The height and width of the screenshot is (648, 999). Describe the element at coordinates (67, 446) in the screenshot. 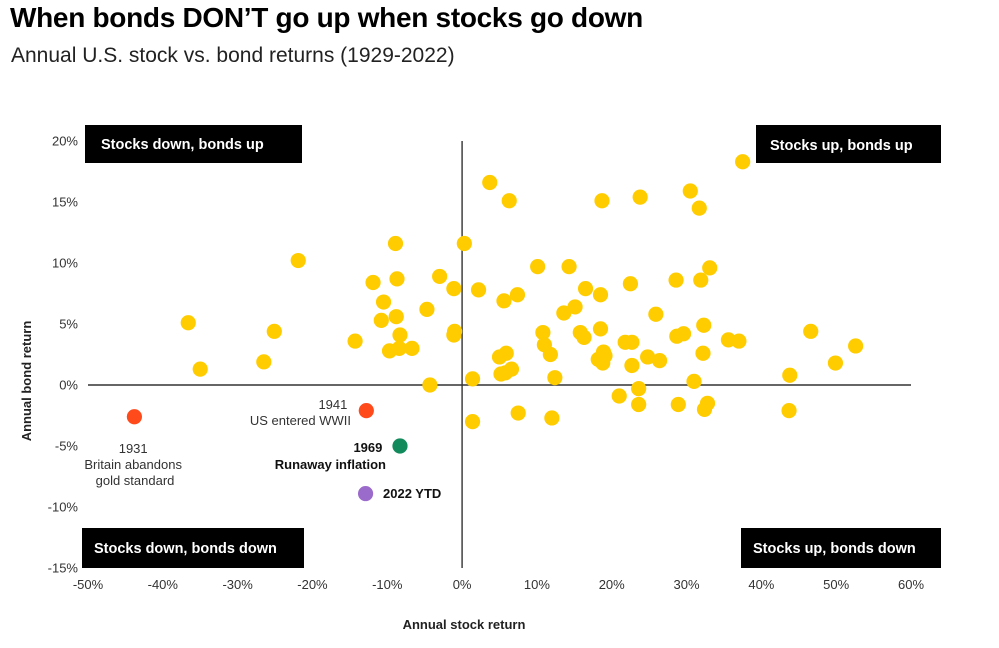

I see `y-tick-label: -5%` at that location.